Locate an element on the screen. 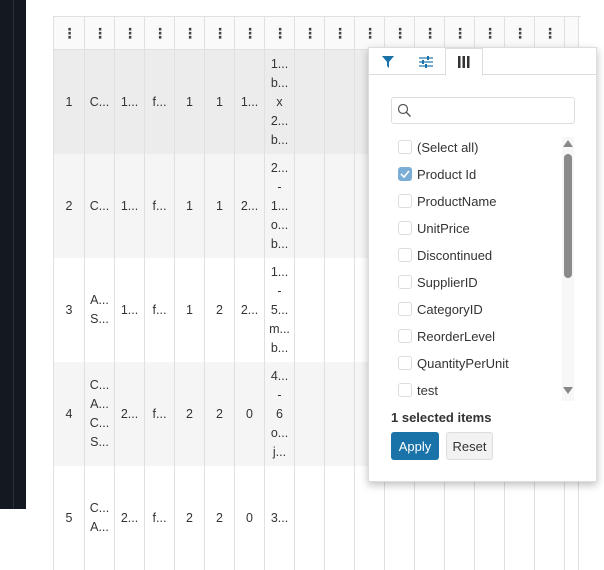 This screenshot has width=604, height=570. column-option: Discontinued is located at coordinates (445, 255).